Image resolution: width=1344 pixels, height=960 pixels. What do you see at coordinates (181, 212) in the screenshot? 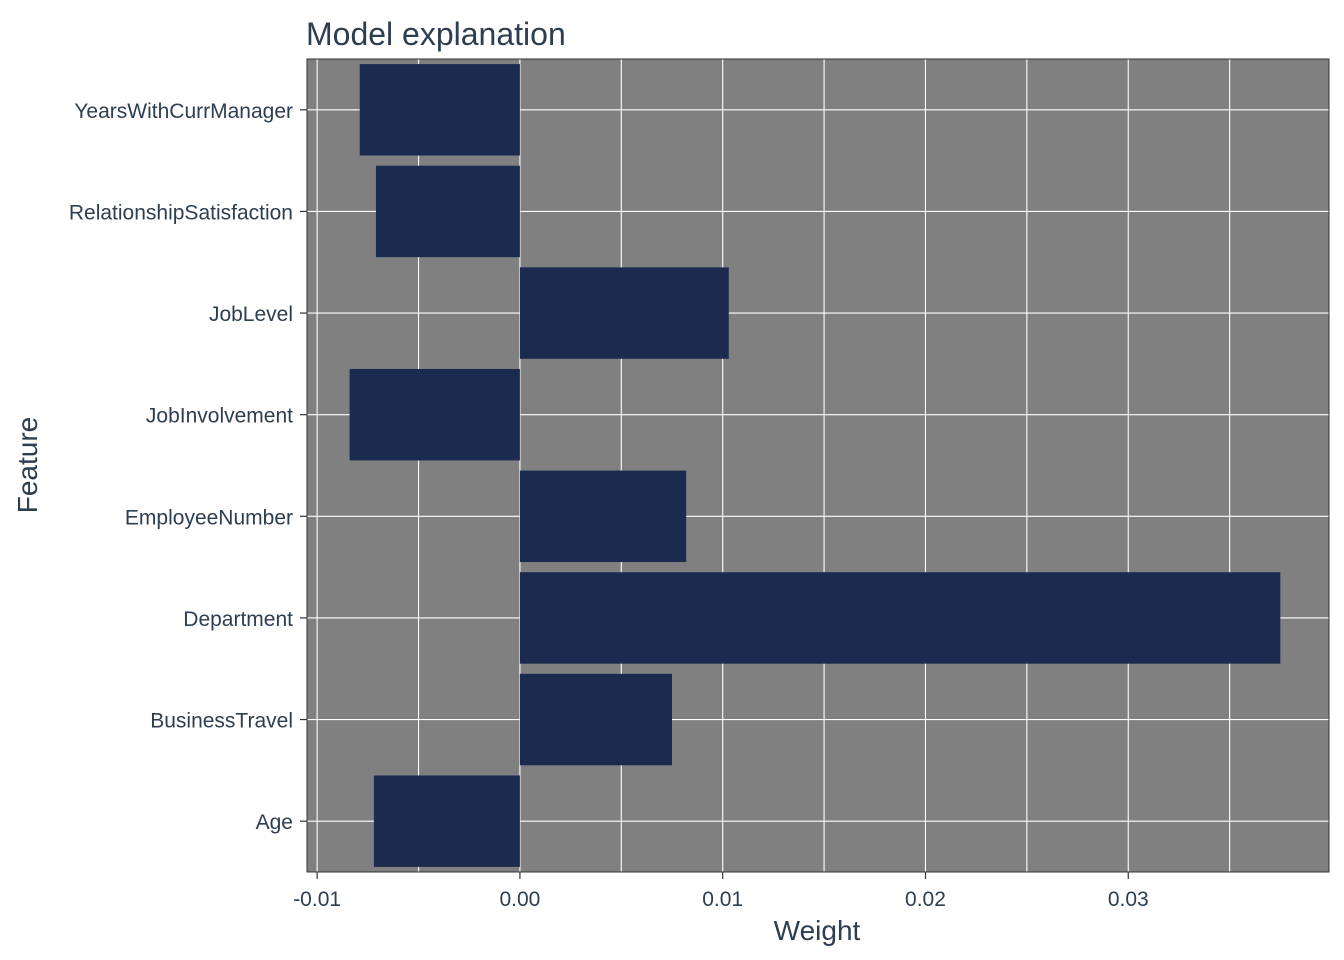
I see `y-tick-label: RelationshipSatisfaction` at bounding box center [181, 212].